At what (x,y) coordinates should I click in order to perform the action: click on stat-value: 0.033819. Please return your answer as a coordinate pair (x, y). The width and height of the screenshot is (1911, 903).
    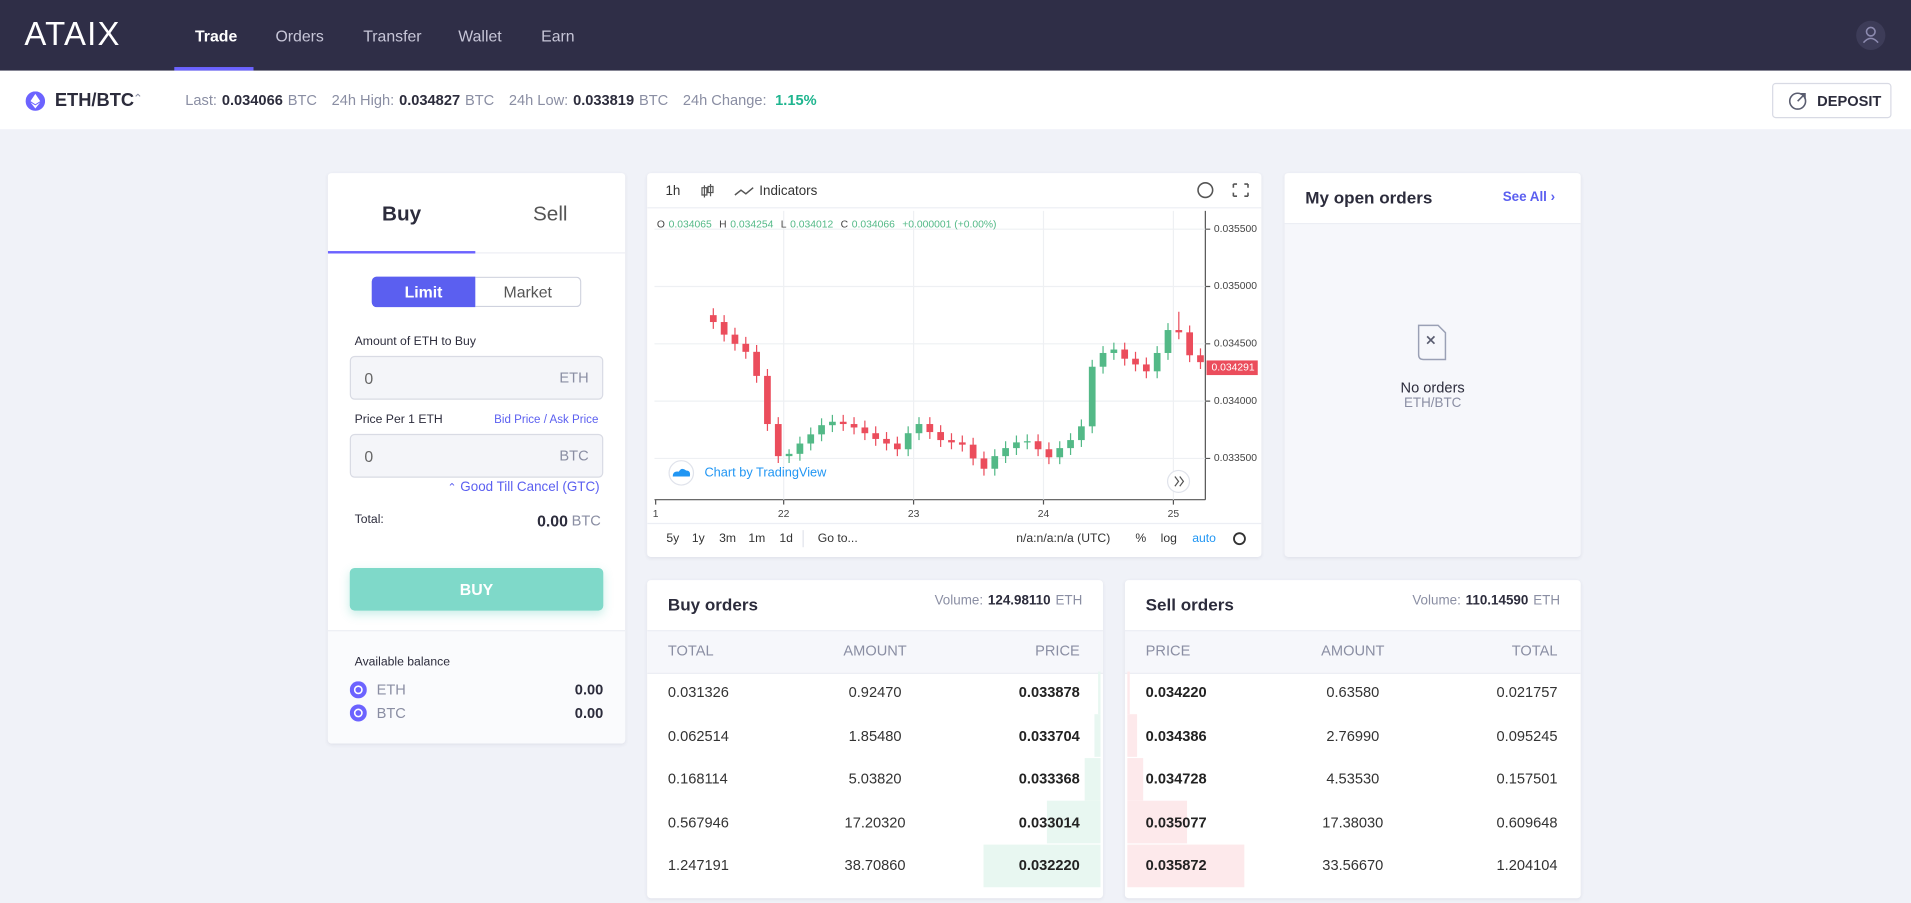
    Looking at the image, I should click on (604, 100).